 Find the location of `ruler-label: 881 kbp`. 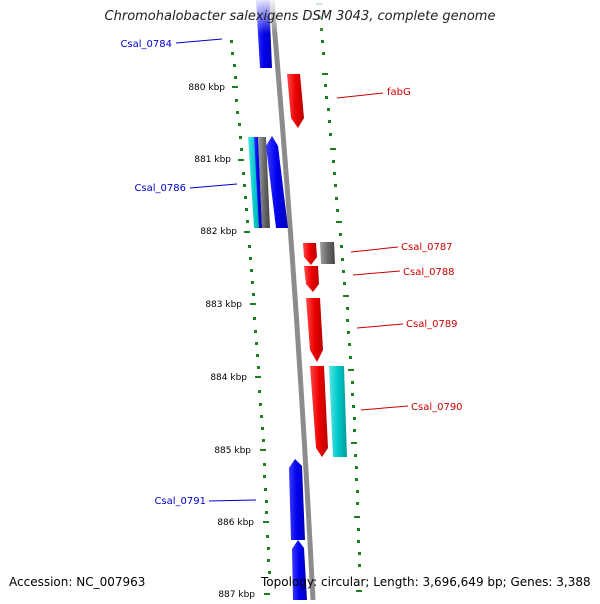

ruler-label: 881 kbp is located at coordinates (212, 160).